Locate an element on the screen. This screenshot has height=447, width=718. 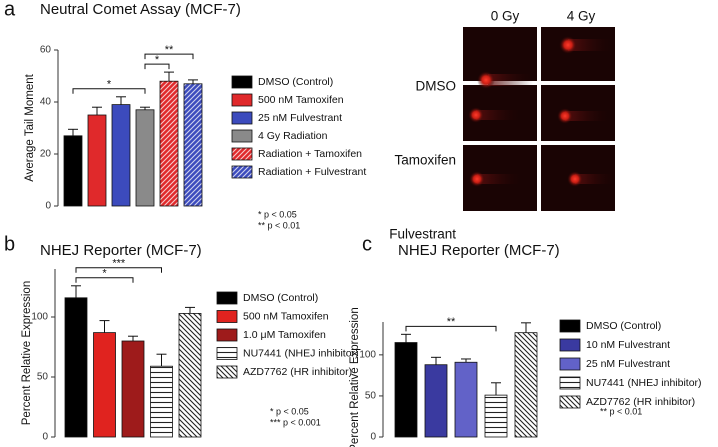
column-label: 0 Gy is located at coordinates (505, 16).